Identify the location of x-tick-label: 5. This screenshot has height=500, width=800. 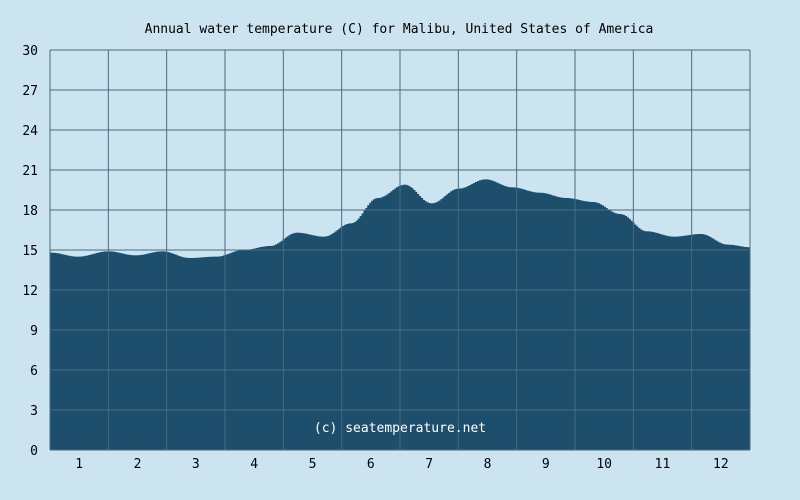
(313, 464).